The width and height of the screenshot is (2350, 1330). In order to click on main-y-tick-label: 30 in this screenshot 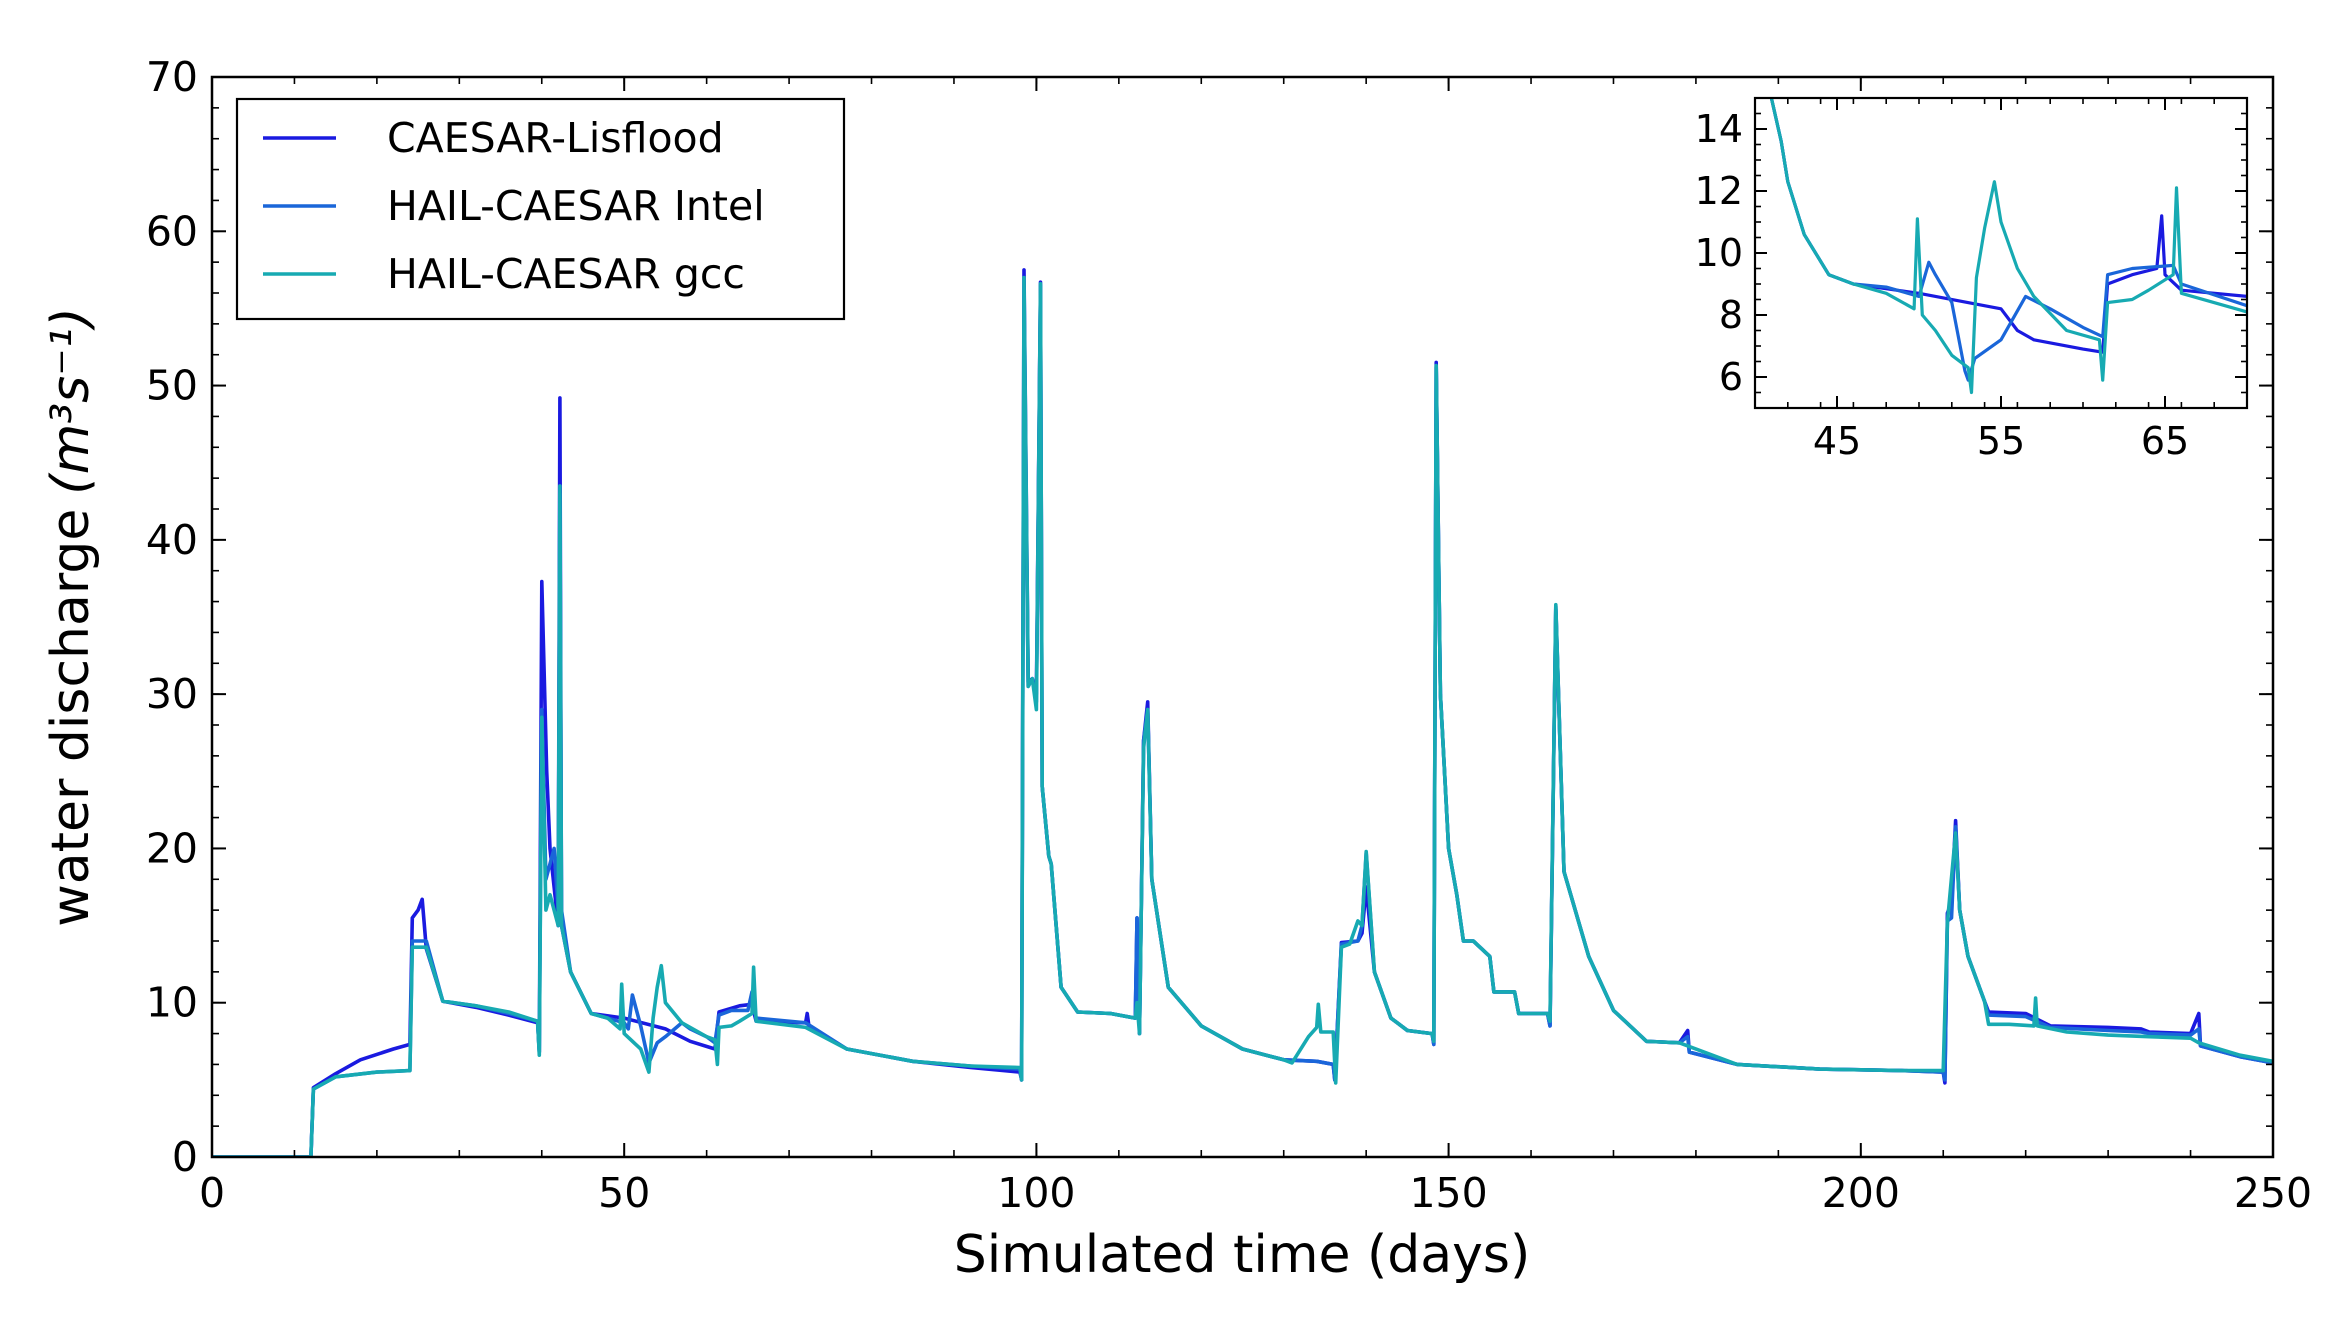, I will do `click(172, 694)`.